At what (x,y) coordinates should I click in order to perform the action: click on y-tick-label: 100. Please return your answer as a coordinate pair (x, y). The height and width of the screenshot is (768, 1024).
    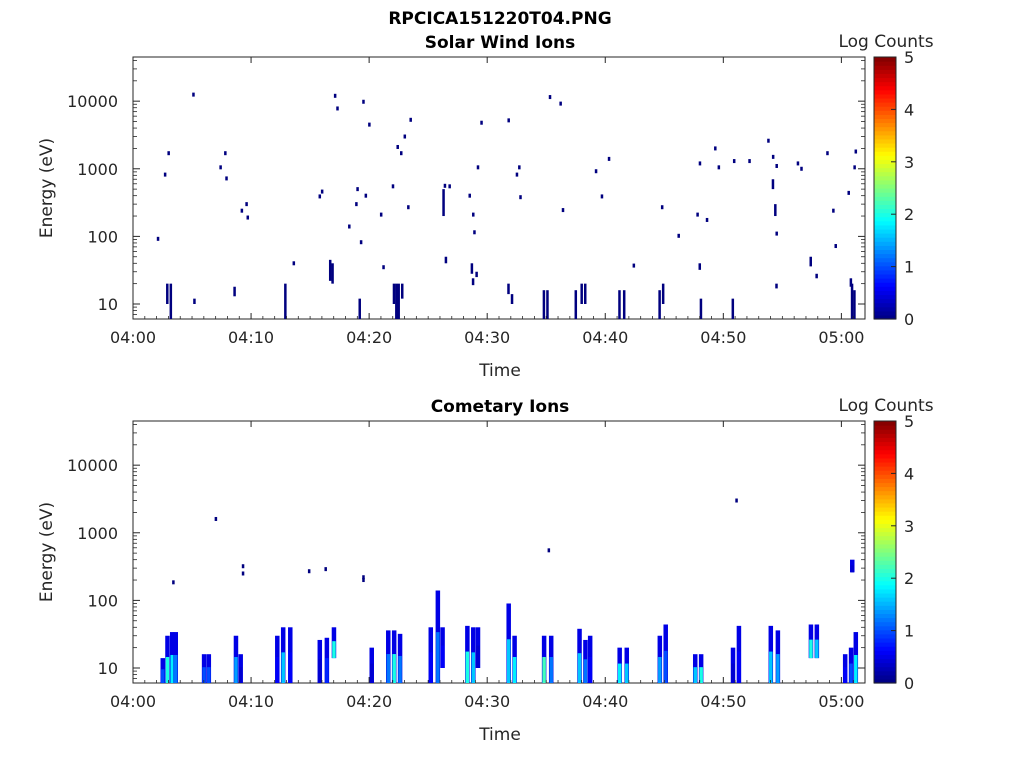
    Looking at the image, I should click on (102, 600).